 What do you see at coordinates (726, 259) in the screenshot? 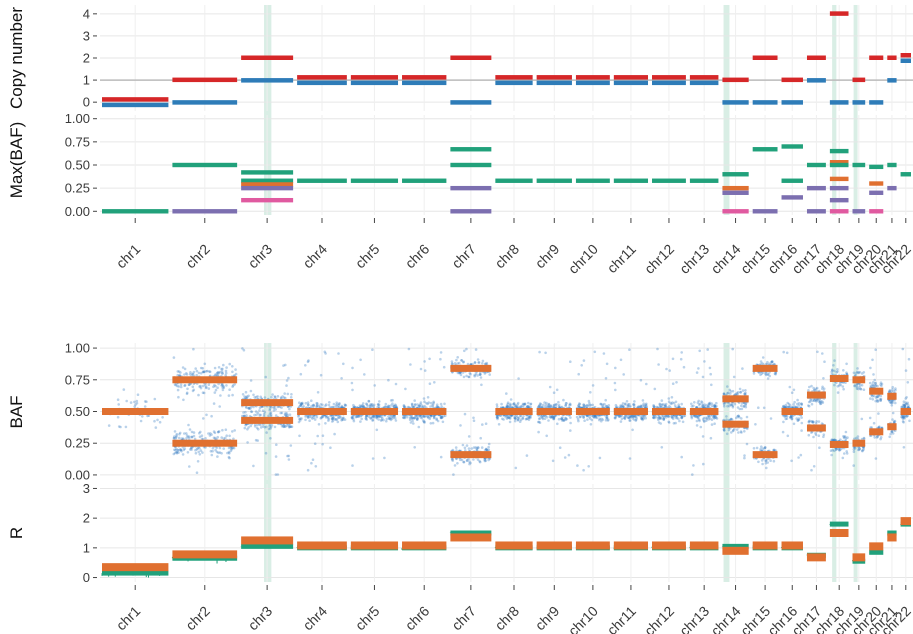
I see `chr-label: chr14` at bounding box center [726, 259].